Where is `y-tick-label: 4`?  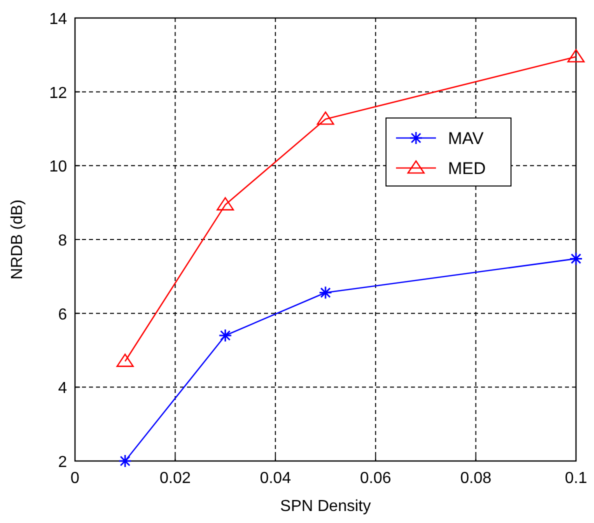 y-tick-label: 4 is located at coordinates (63, 389).